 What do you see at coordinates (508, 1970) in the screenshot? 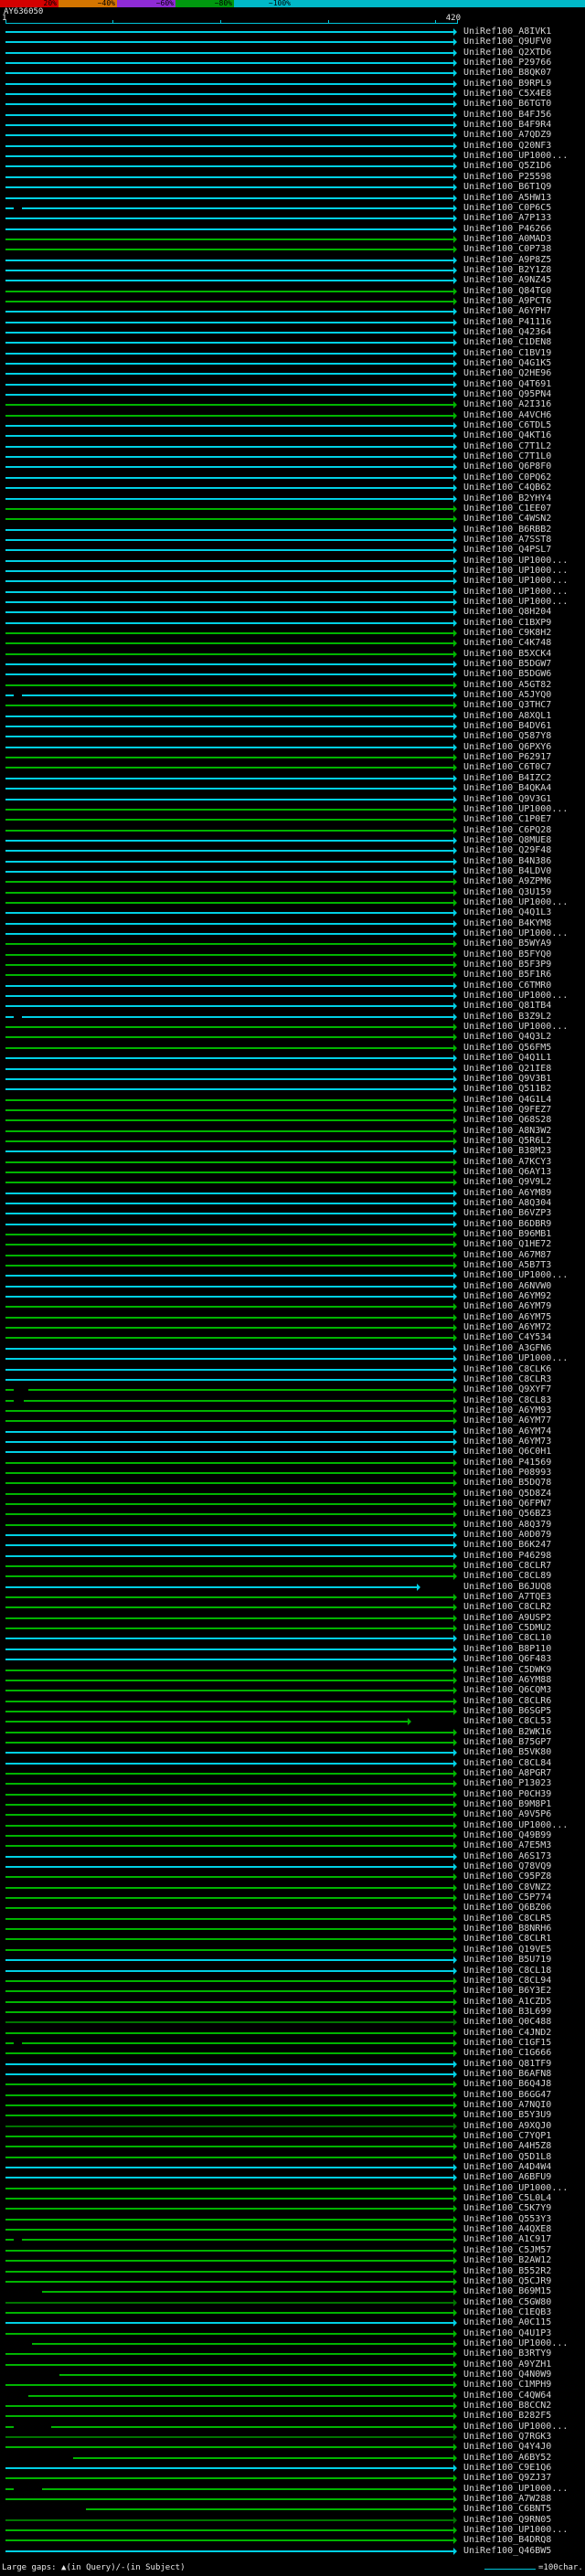
I see `hit-label: UniRef100_C8CL18` at bounding box center [508, 1970].